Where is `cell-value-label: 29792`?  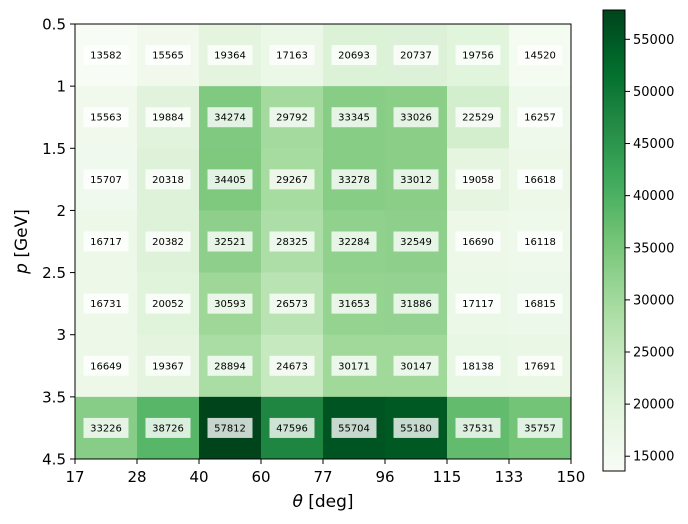 cell-value-label: 29792 is located at coordinates (292, 118).